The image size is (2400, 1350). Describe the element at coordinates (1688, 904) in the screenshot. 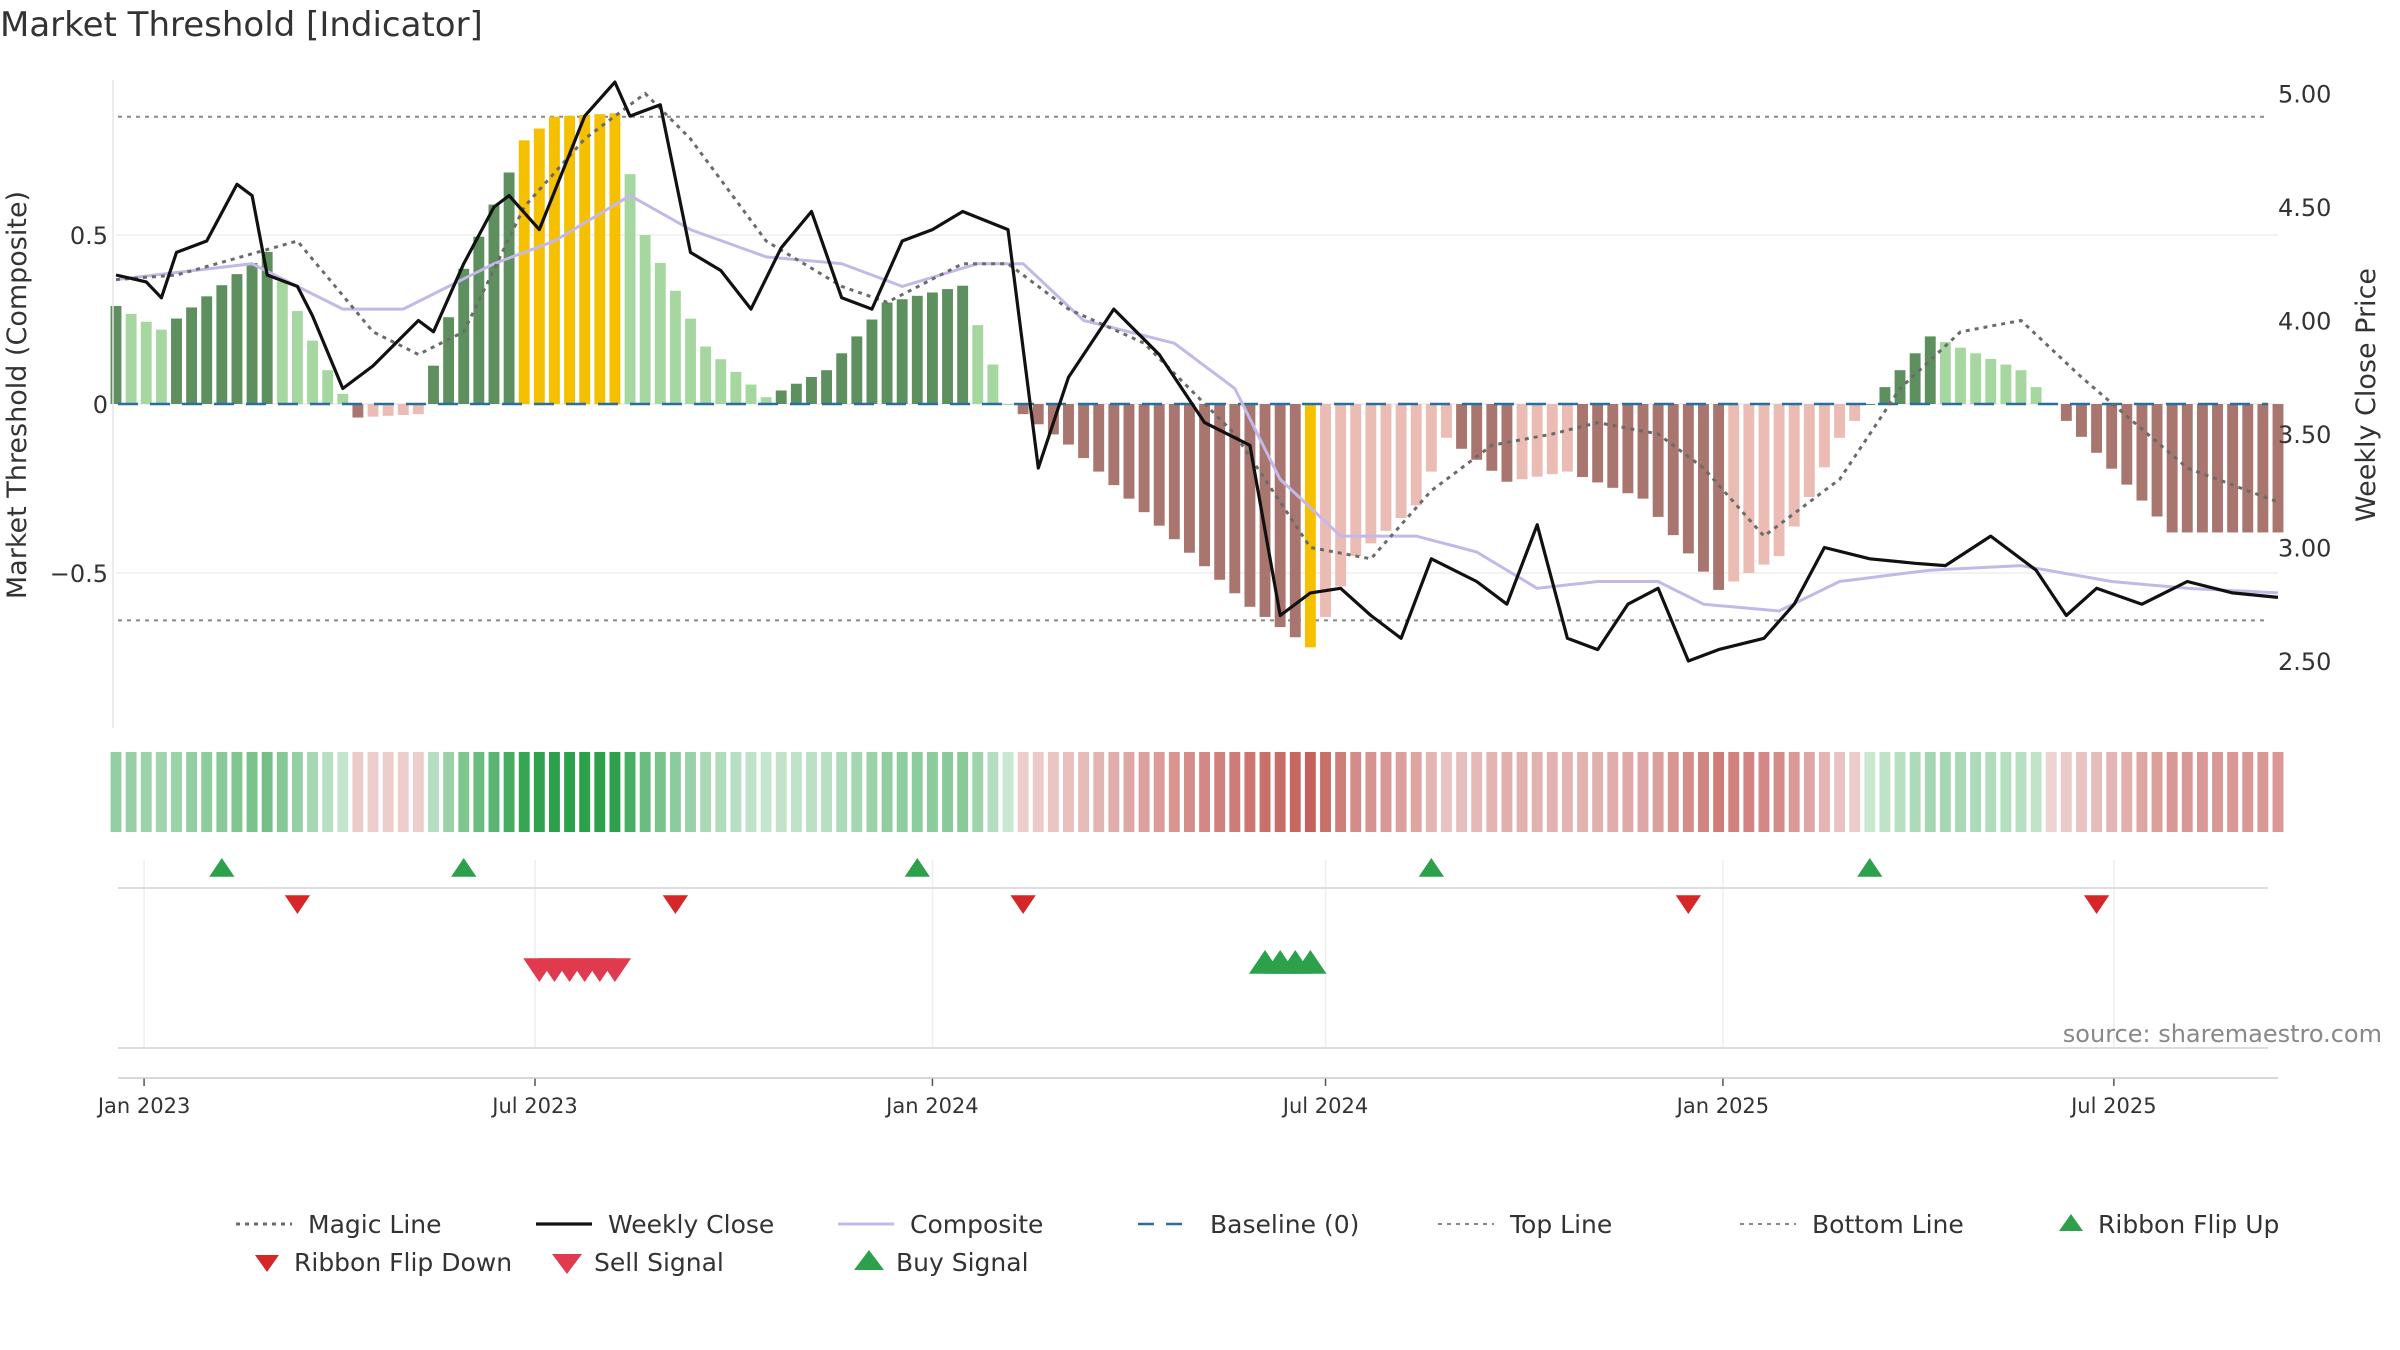

I see `ribbon-flip-down-marker` at that location.